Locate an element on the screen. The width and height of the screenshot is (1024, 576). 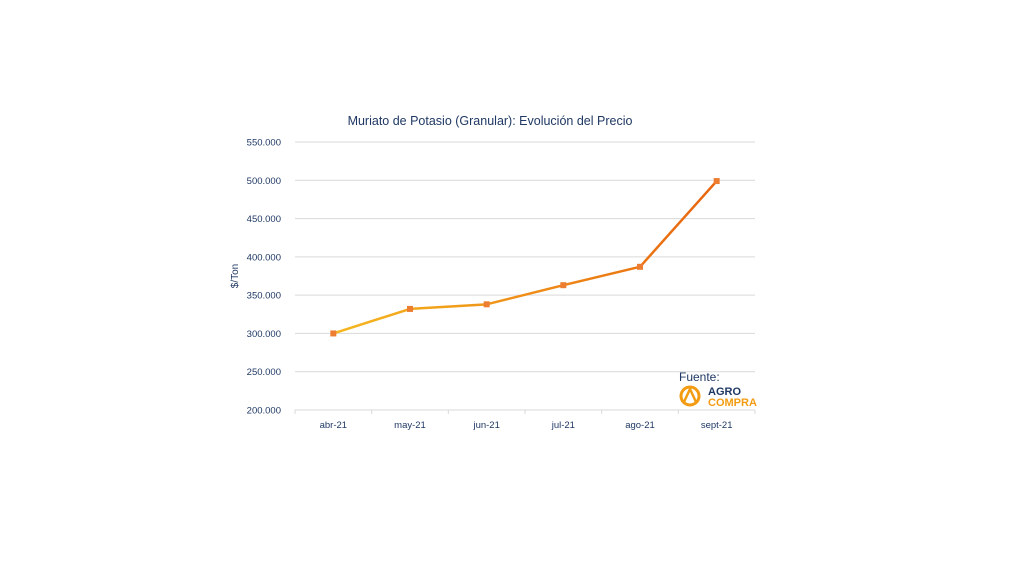
y-tick-label: 550.000 is located at coordinates (264, 143).